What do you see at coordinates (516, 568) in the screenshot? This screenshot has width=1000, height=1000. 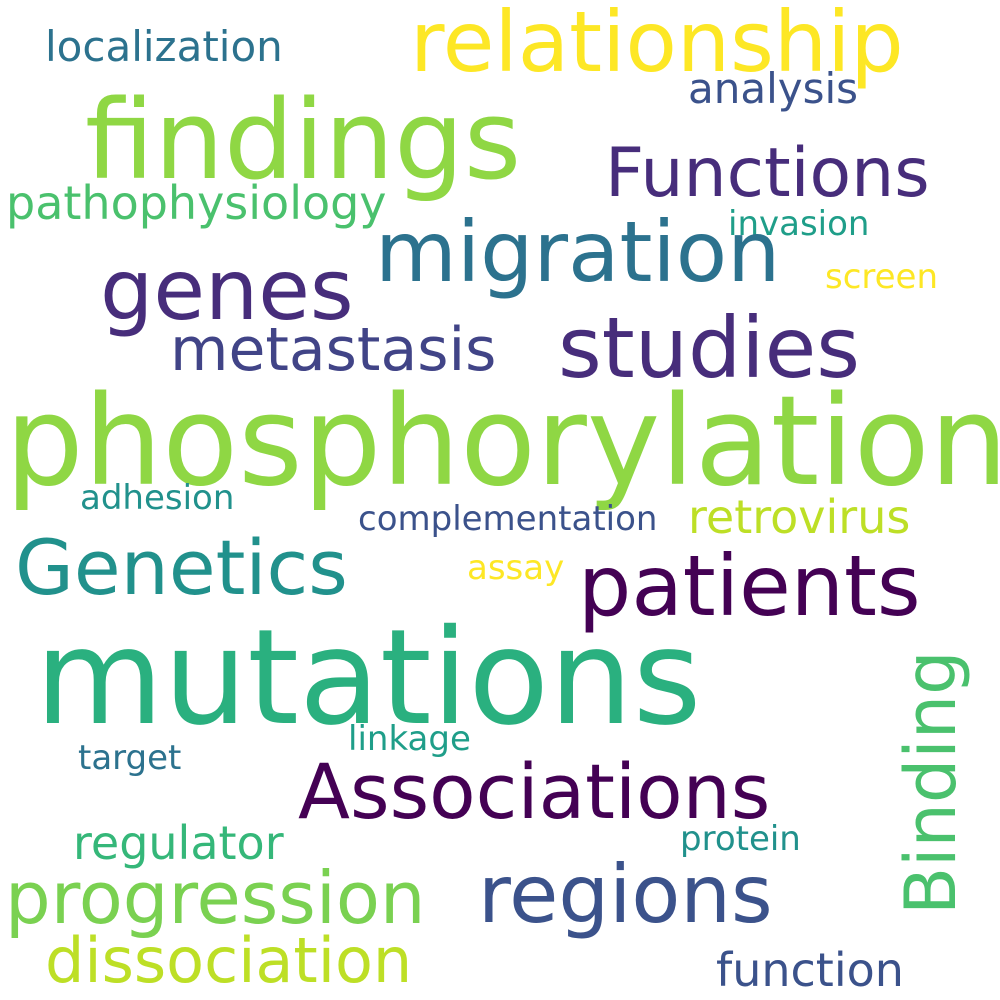 I see `word-assay: assay` at bounding box center [516, 568].